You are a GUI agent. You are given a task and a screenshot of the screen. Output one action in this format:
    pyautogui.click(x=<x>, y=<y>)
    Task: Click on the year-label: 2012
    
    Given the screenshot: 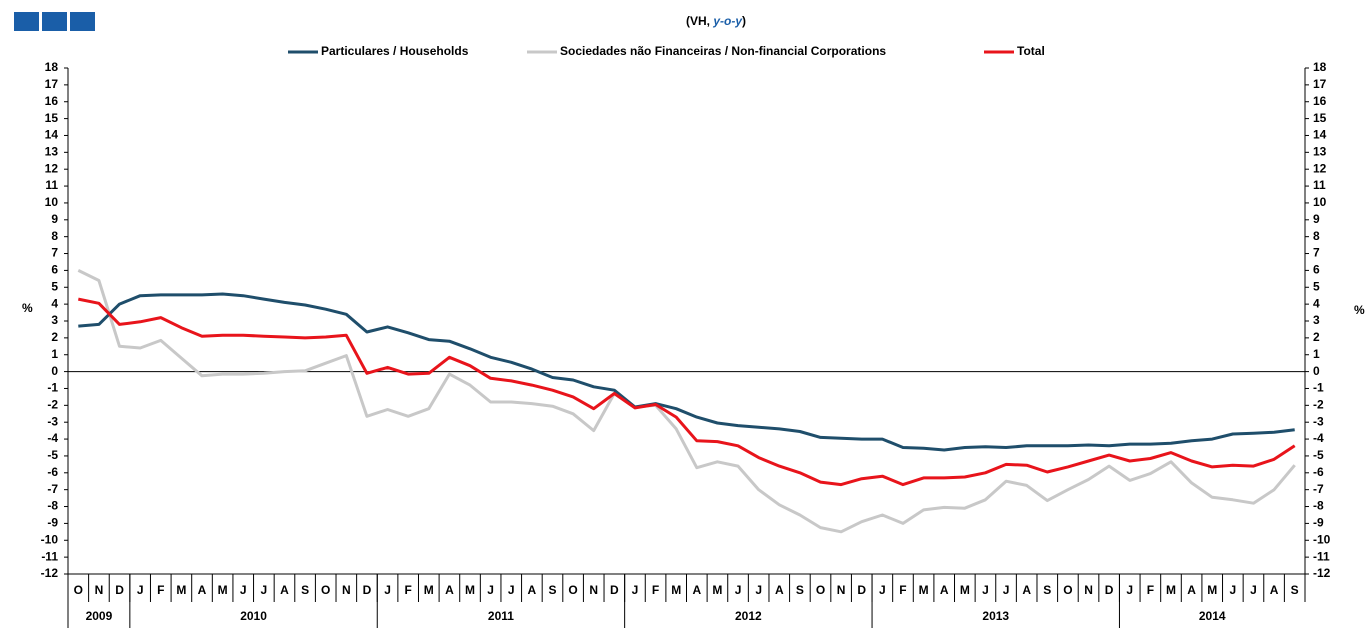 What is the action you would take?
    pyautogui.click(x=748, y=616)
    